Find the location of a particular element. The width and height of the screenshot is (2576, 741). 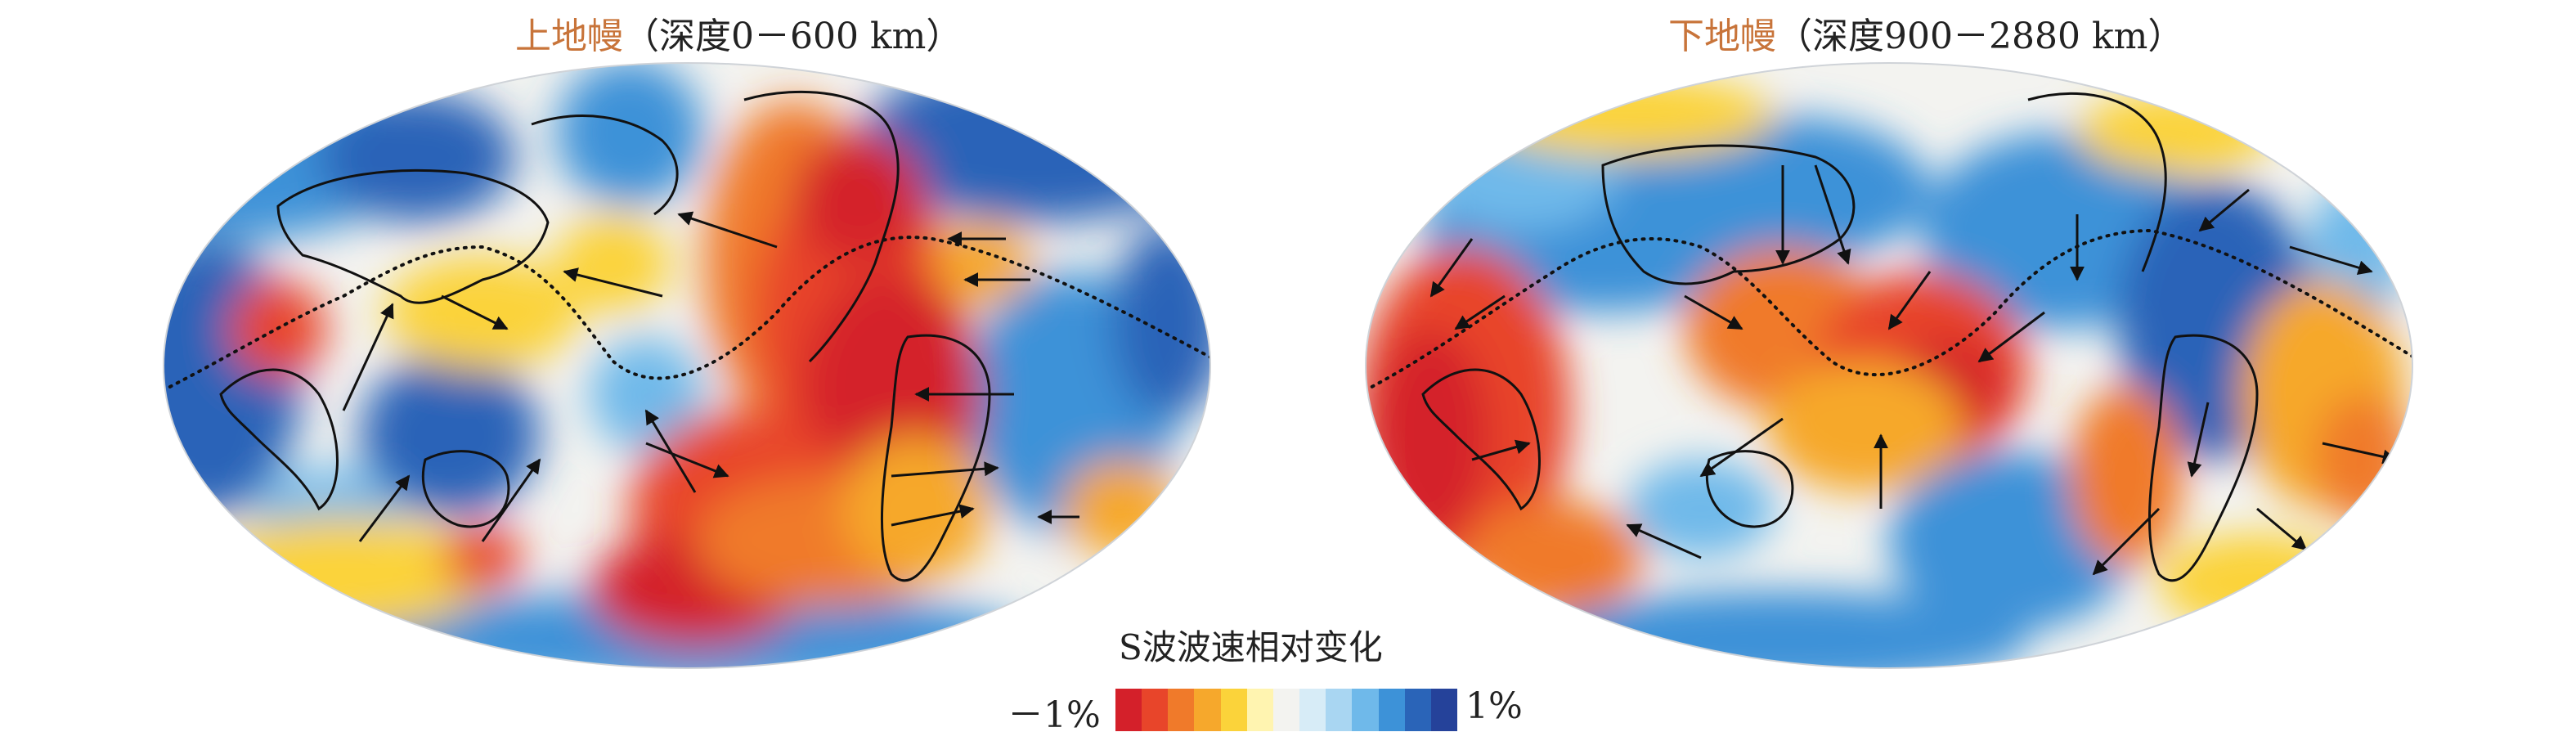

legend-color-bar is located at coordinates (1286, 710).